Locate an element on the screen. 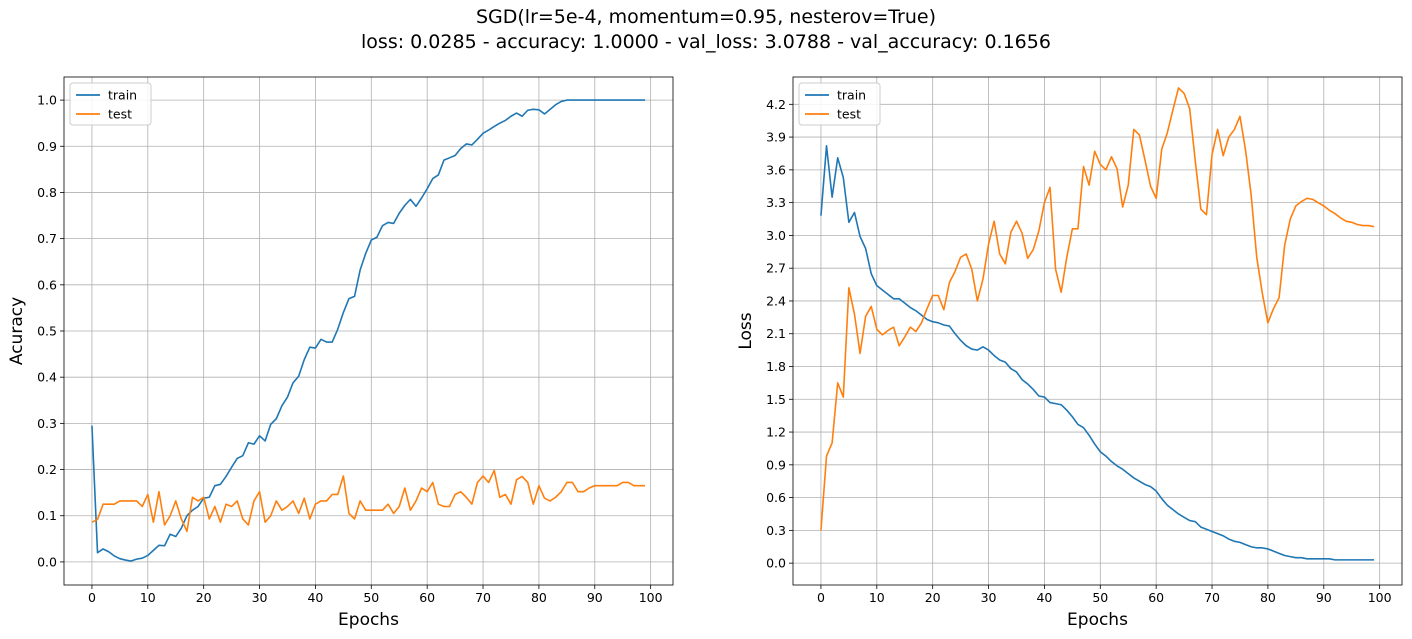 The height and width of the screenshot is (639, 1412). y-tick-label: 3.0 is located at coordinates (776, 235).